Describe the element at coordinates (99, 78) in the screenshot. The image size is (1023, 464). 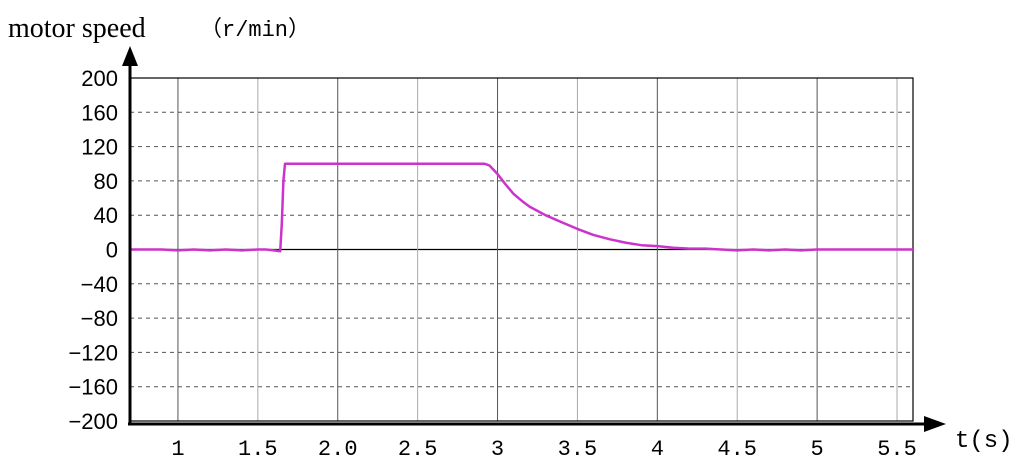
I see `y-tick-label: 200` at that location.